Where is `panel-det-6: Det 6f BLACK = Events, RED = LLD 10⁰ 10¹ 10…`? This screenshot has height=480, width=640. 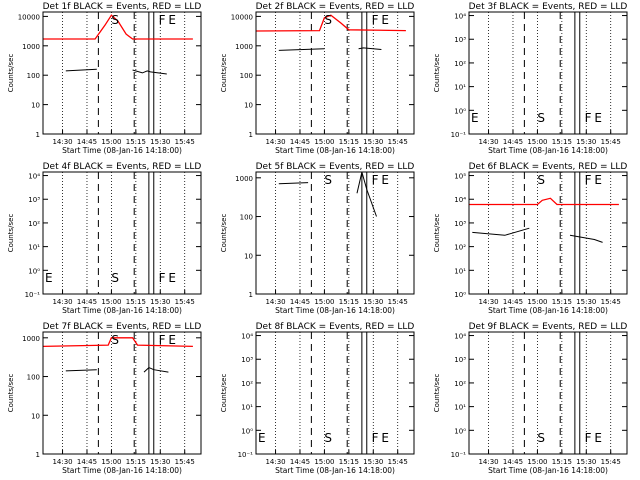
panel-det-6: Det 6f BLACK = Events, RED = LLD 10⁰ 10¹ 10… is located at coordinates (530, 238).